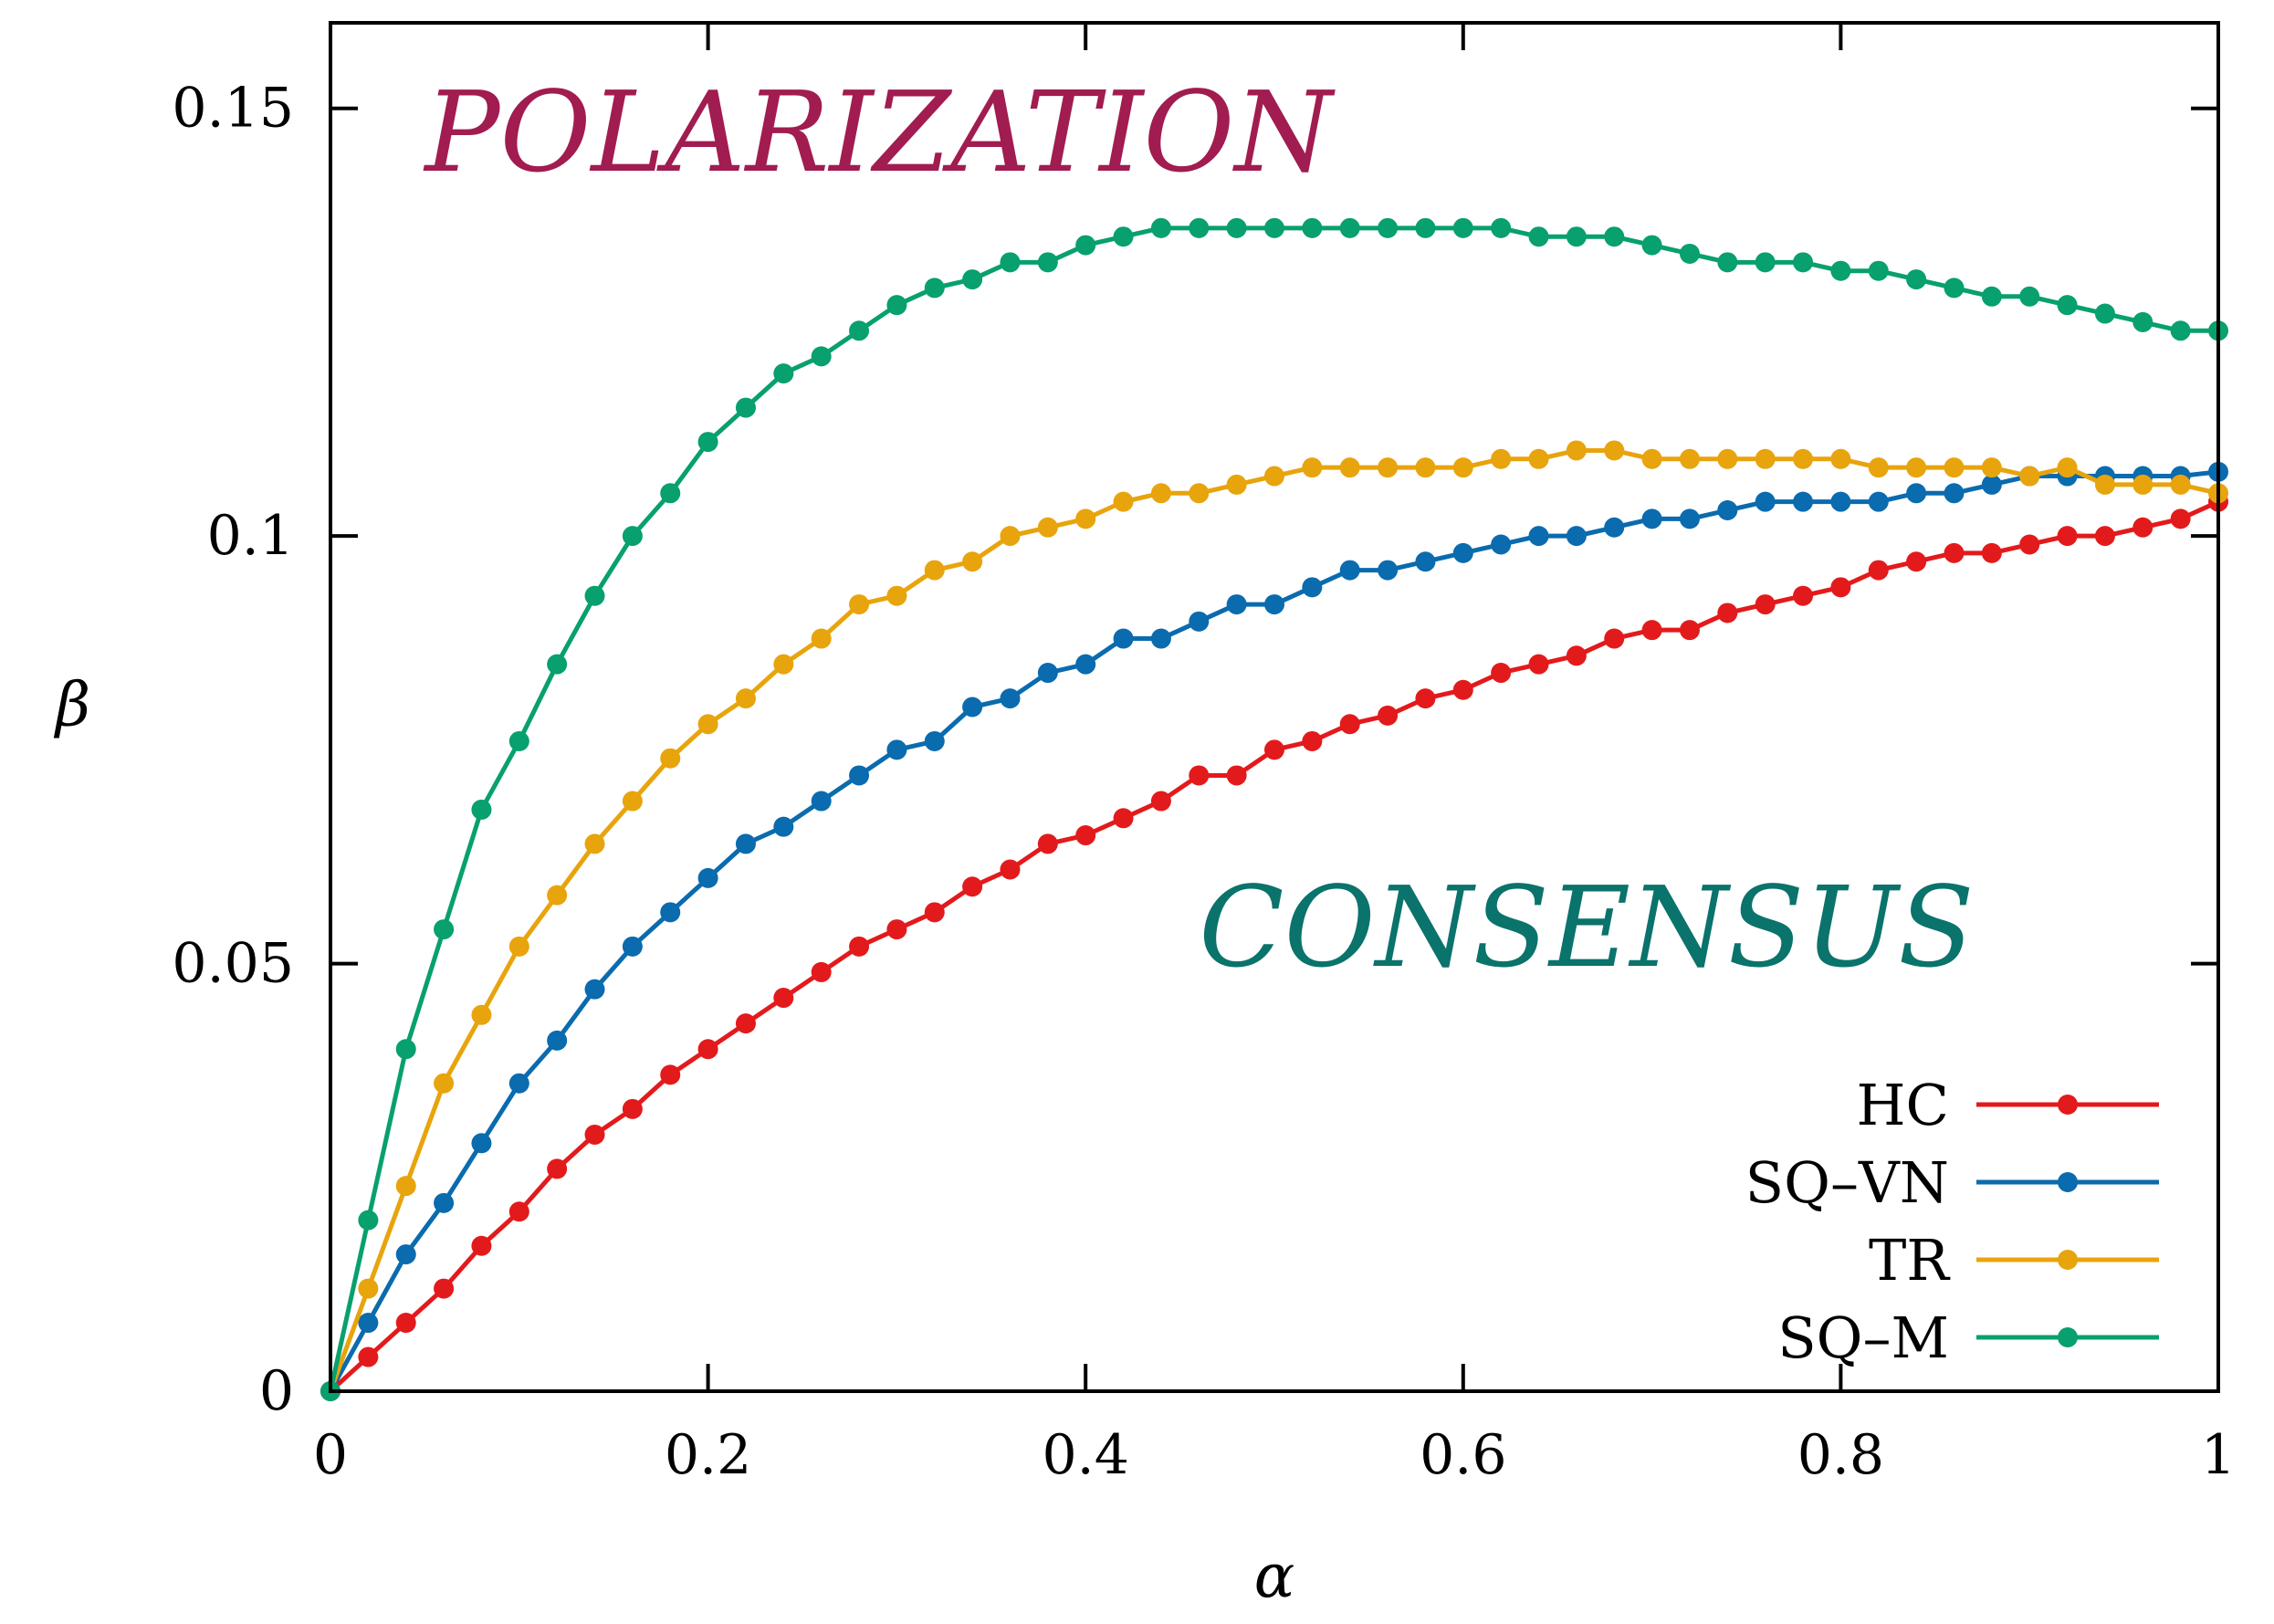 This screenshot has width=2274, height=1624. Describe the element at coordinates (1952, 1221) in the screenshot. I see `legend: HC SQ–VN TR SQ–M` at that location.